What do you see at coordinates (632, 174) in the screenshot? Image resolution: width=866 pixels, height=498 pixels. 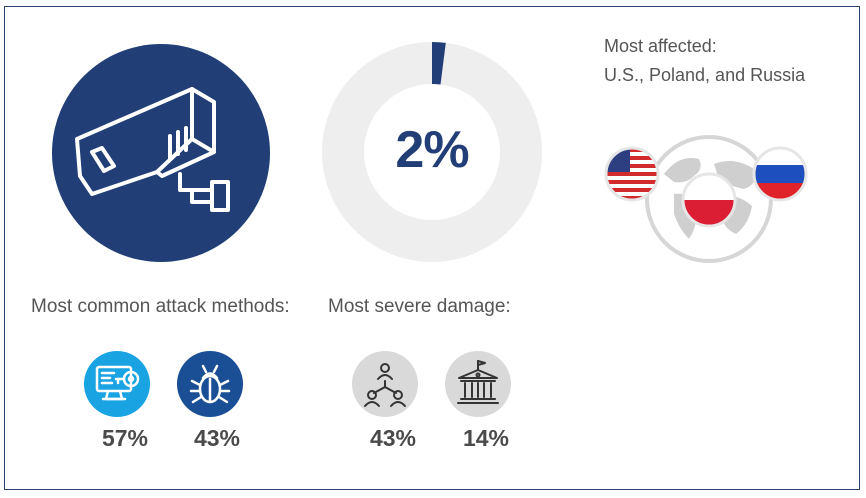 I see `us-flag-icon` at bounding box center [632, 174].